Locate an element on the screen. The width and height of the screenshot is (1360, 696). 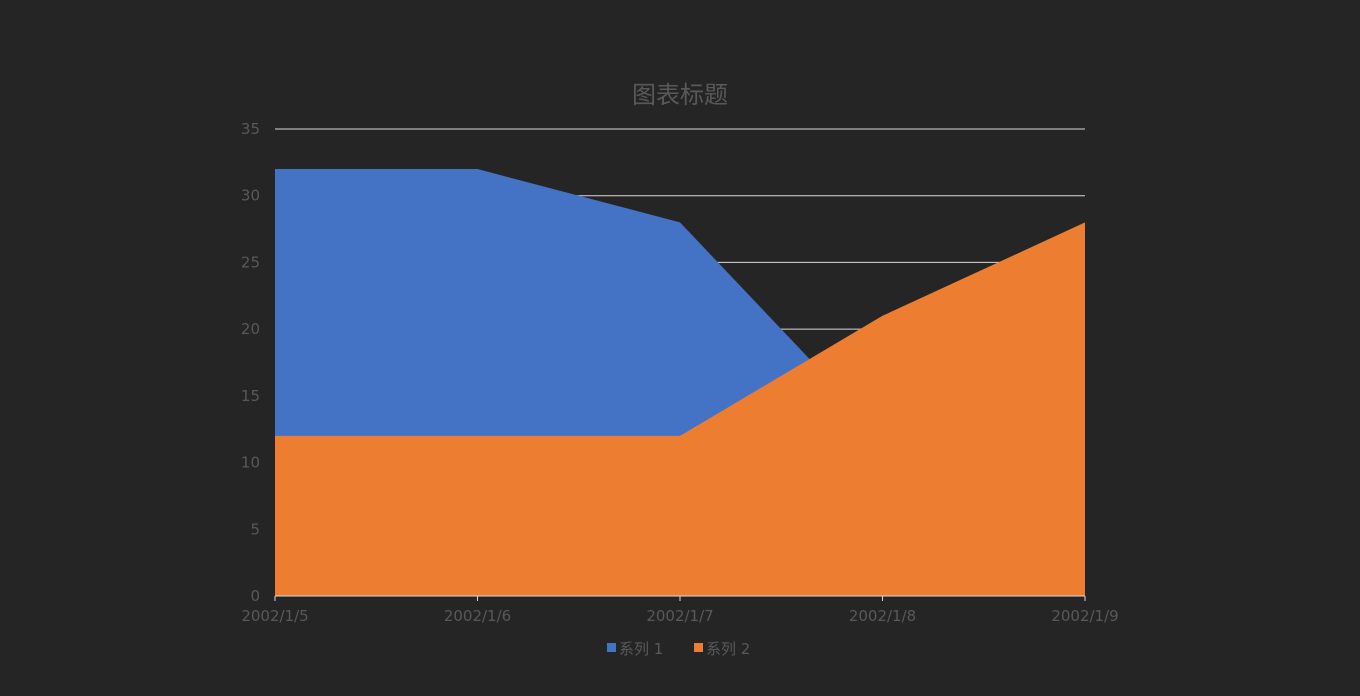
legend-label-series-1: 系列 1 is located at coordinates (641, 649).